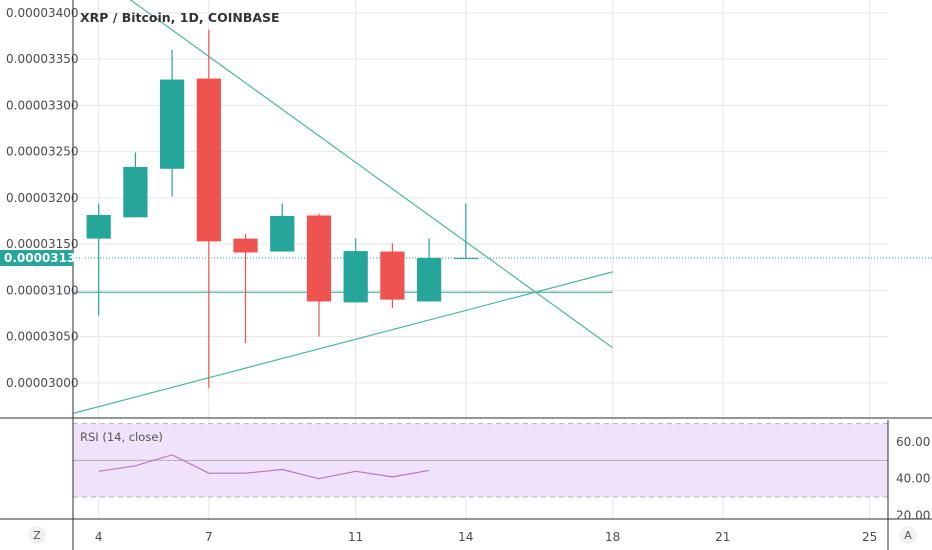  What do you see at coordinates (42, 244) in the screenshot?
I see `price-tick-label: 0.00003150` at bounding box center [42, 244].